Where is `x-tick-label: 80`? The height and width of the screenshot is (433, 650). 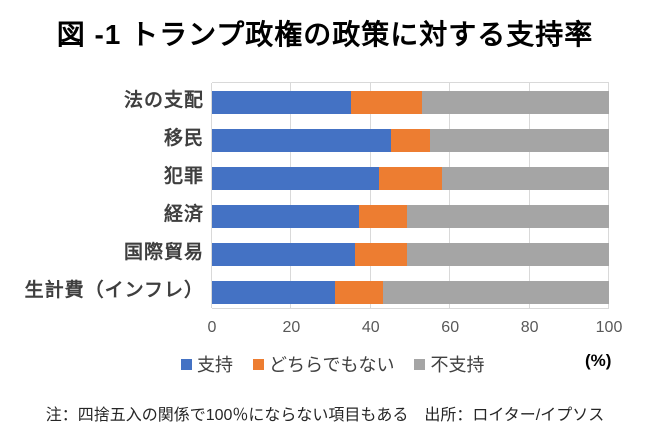
x-tick-label: 80 is located at coordinates (529, 327).